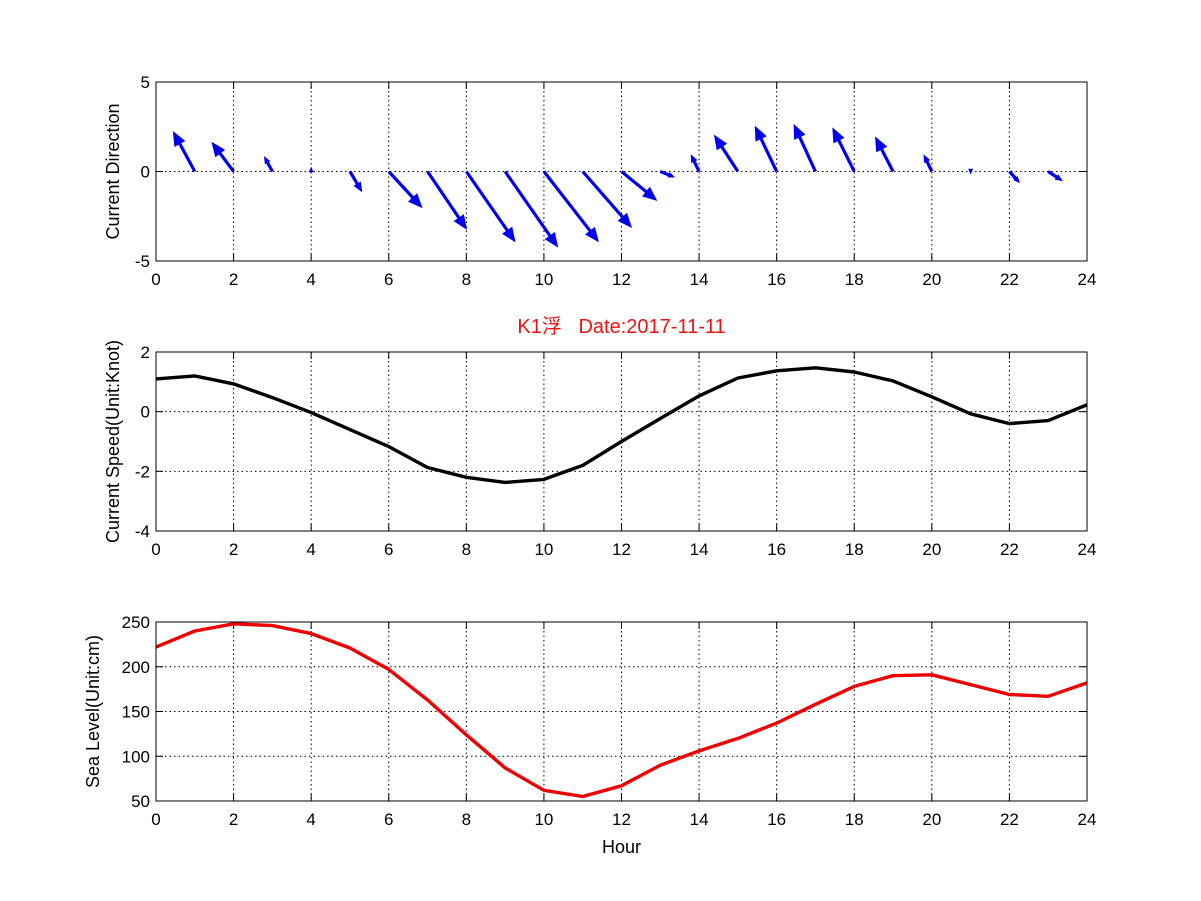 The image size is (1201, 901). What do you see at coordinates (142, 261) in the screenshot?
I see `y-tick-label: -5` at bounding box center [142, 261].